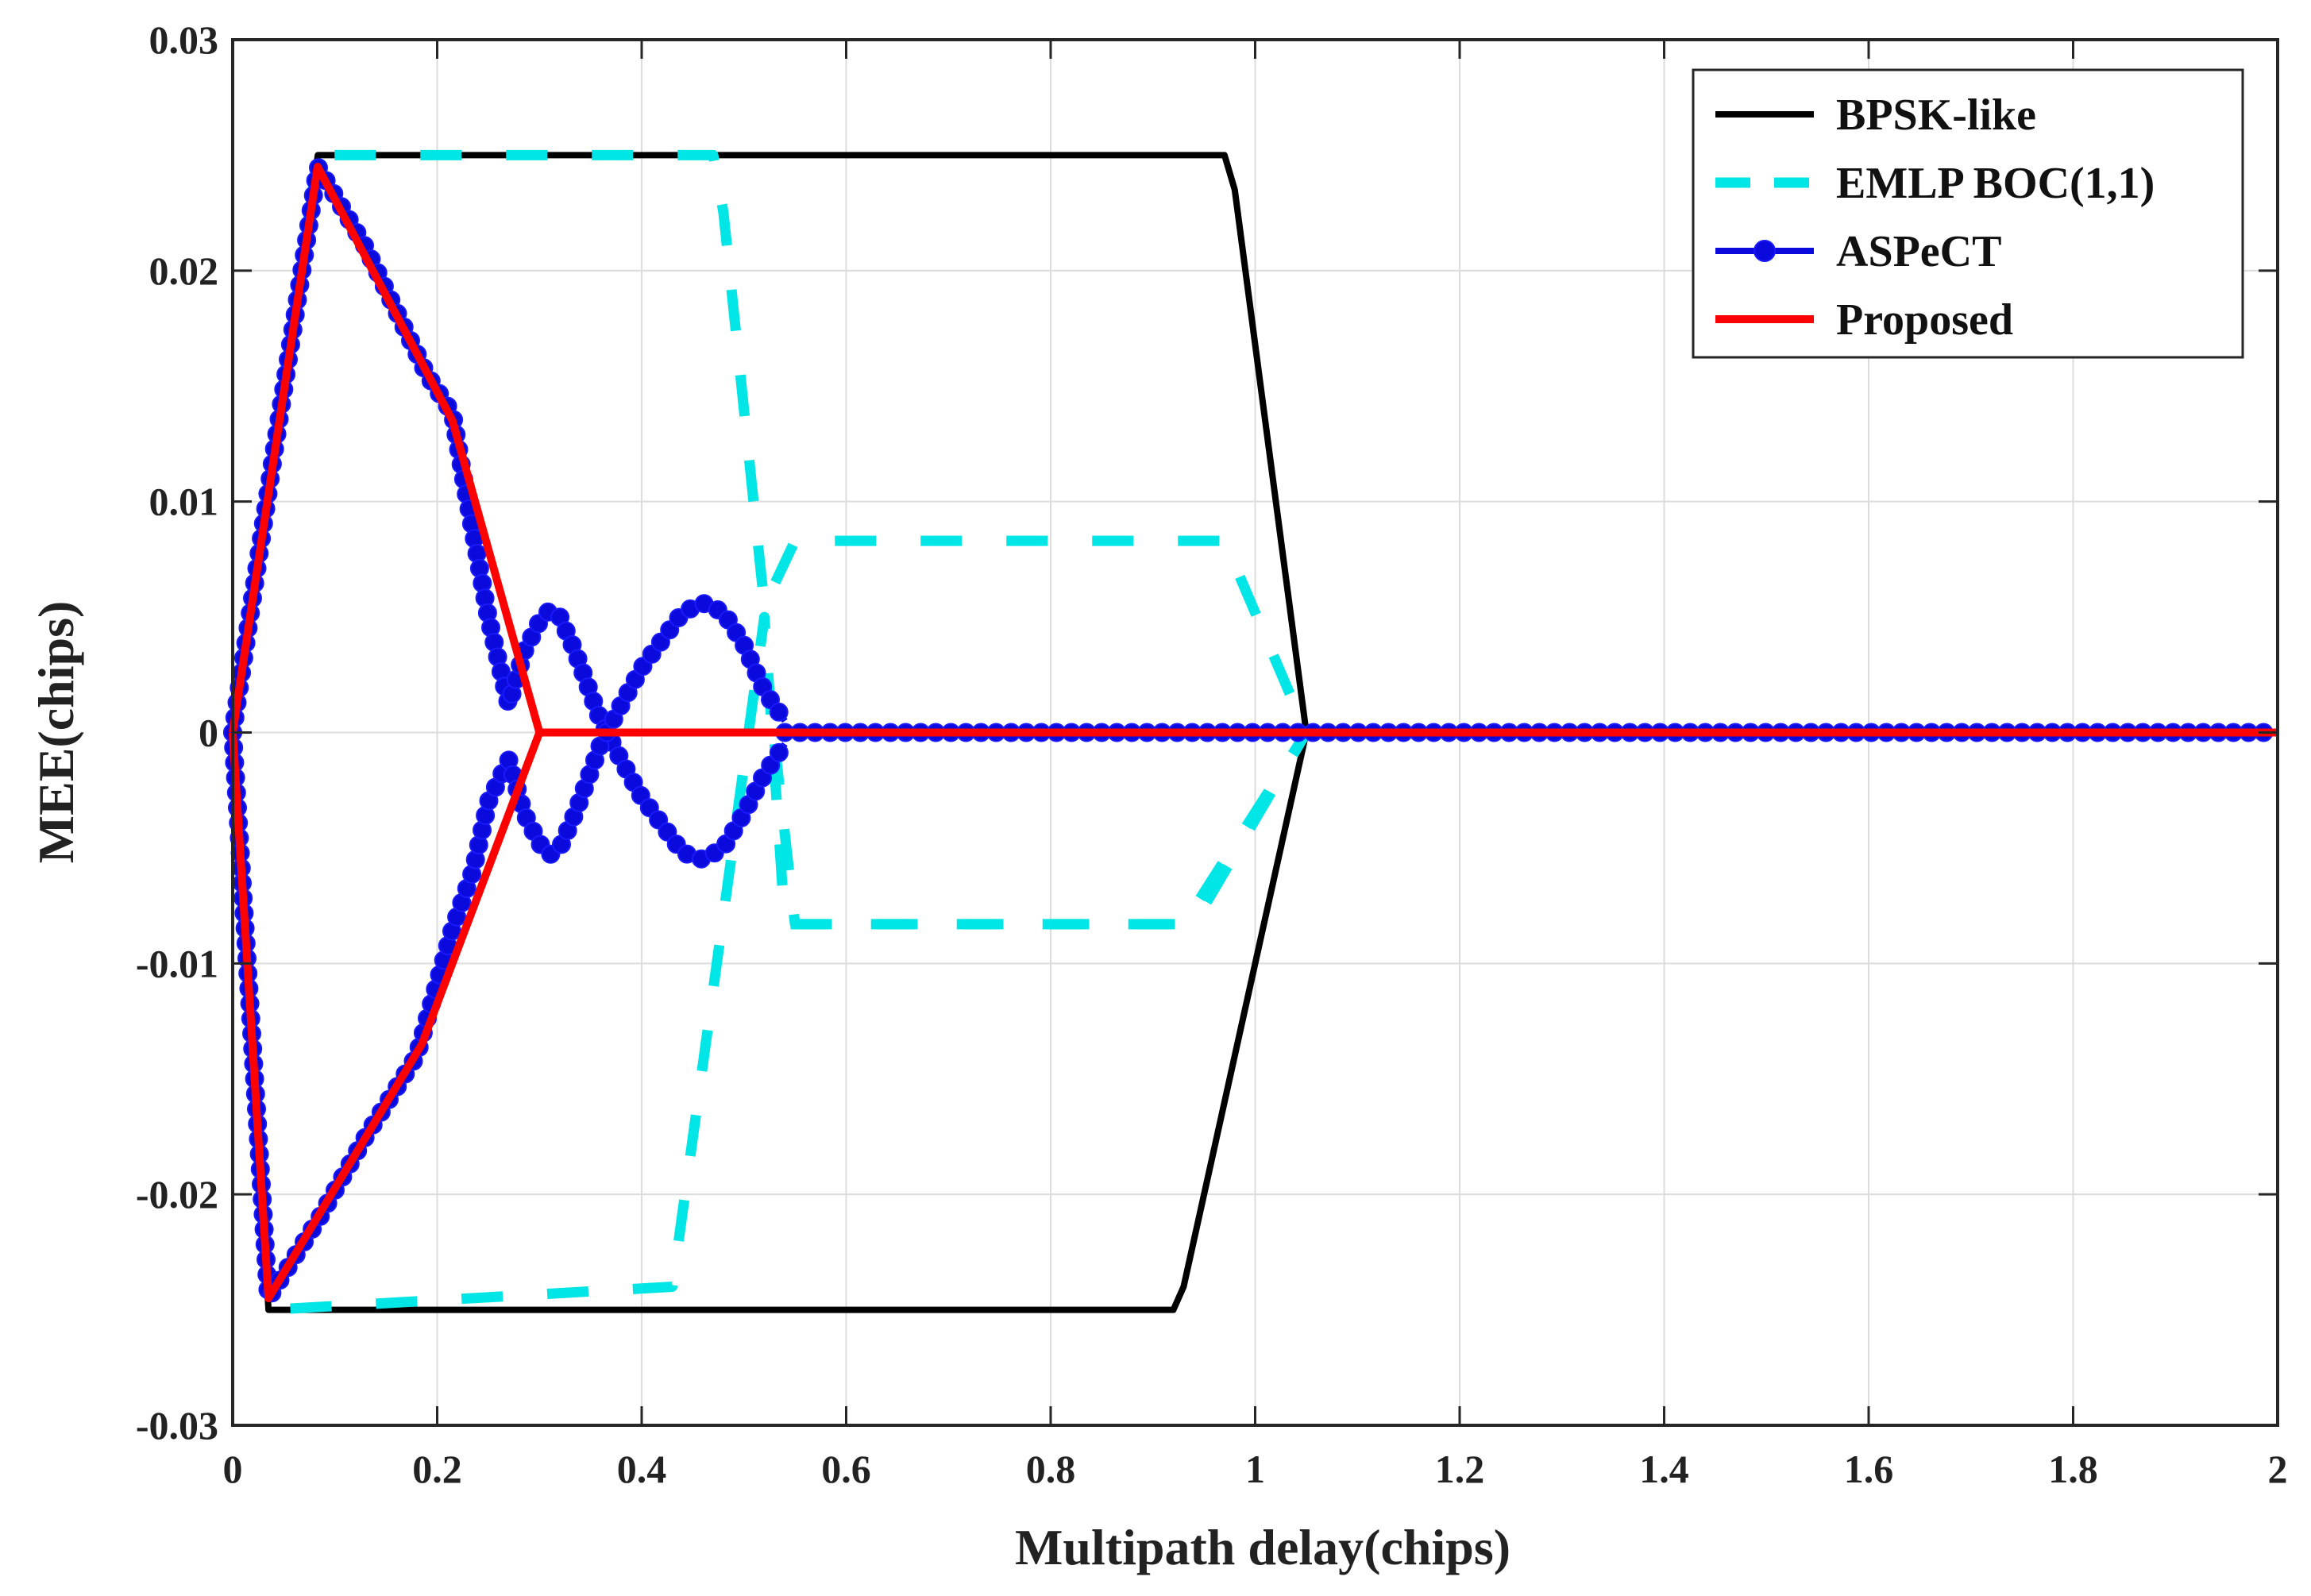 The width and height of the screenshot is (2311, 1596). I want to click on legend-entry: EMLP BOC(1,1), so click(1935, 183).